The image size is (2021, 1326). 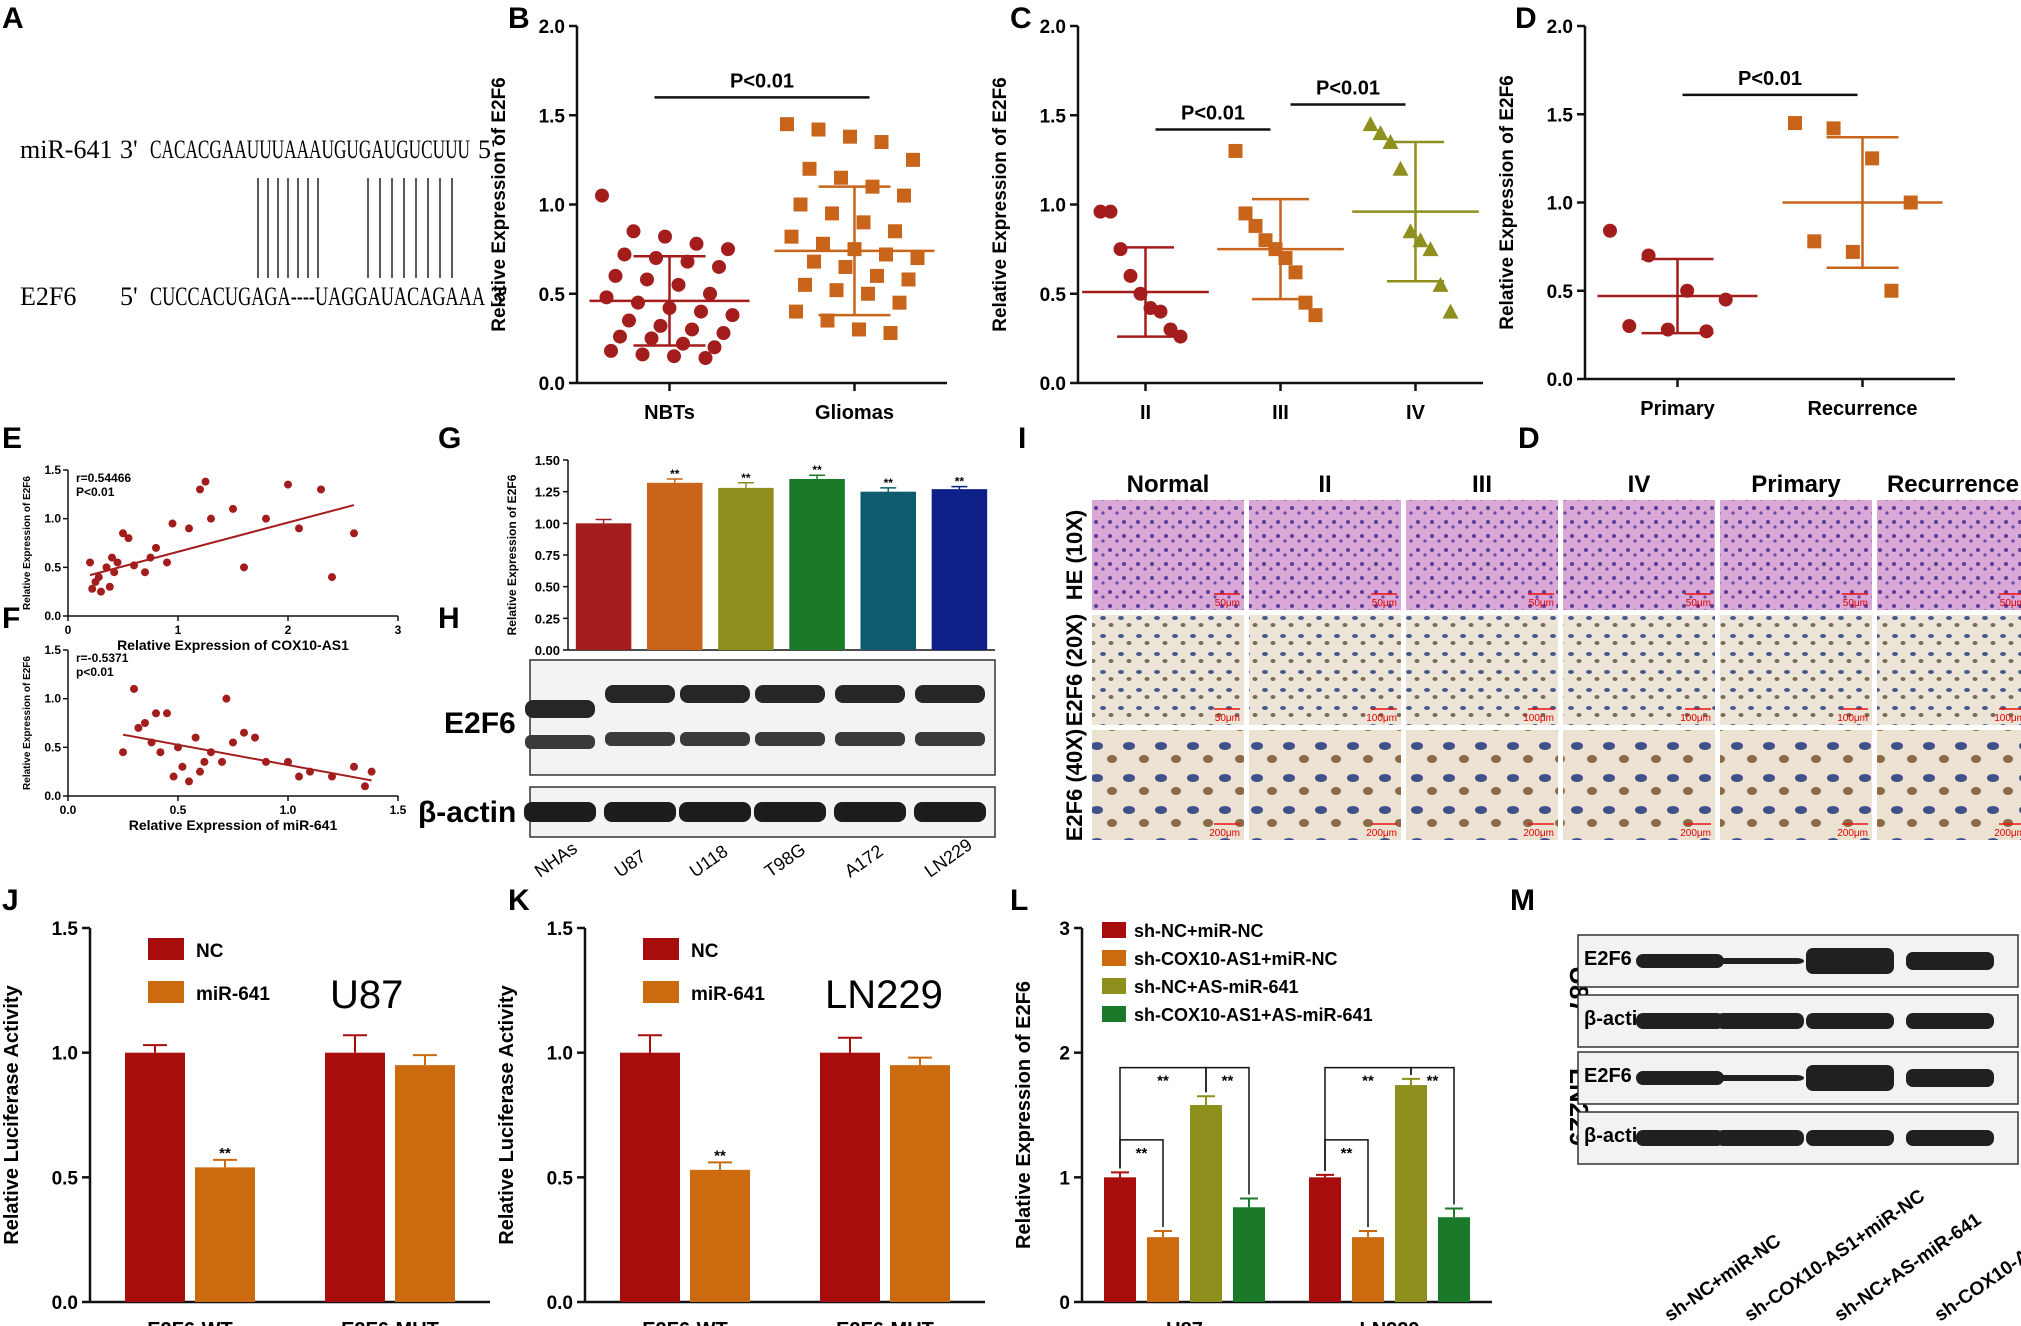 I want to click on actin-band, so click(x=870, y=812).